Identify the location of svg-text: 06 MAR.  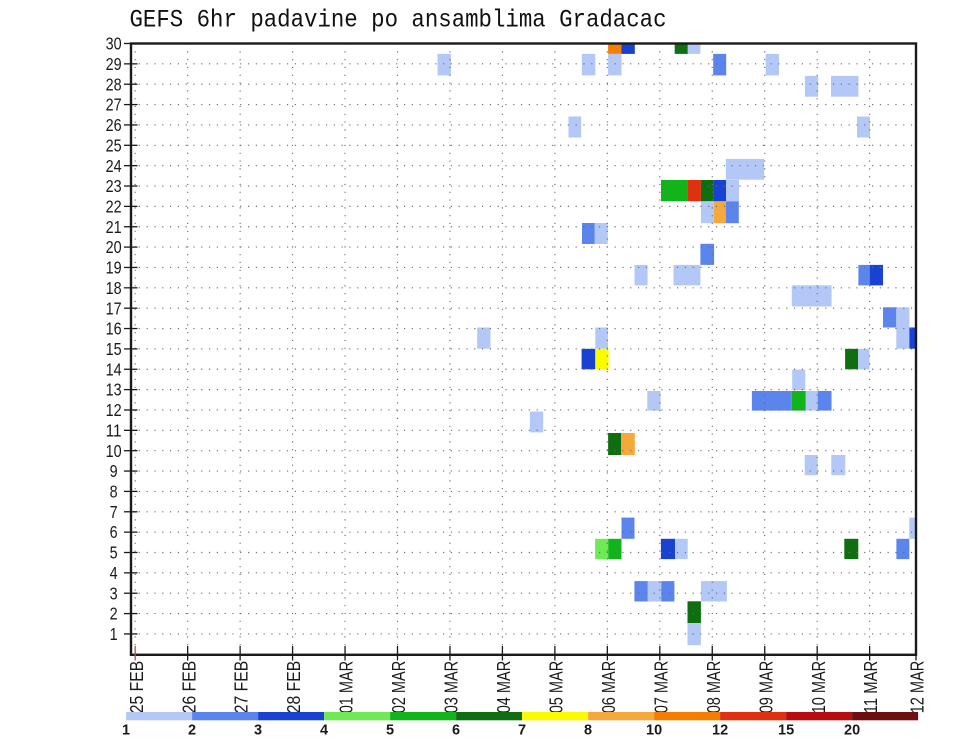
(609, 687).